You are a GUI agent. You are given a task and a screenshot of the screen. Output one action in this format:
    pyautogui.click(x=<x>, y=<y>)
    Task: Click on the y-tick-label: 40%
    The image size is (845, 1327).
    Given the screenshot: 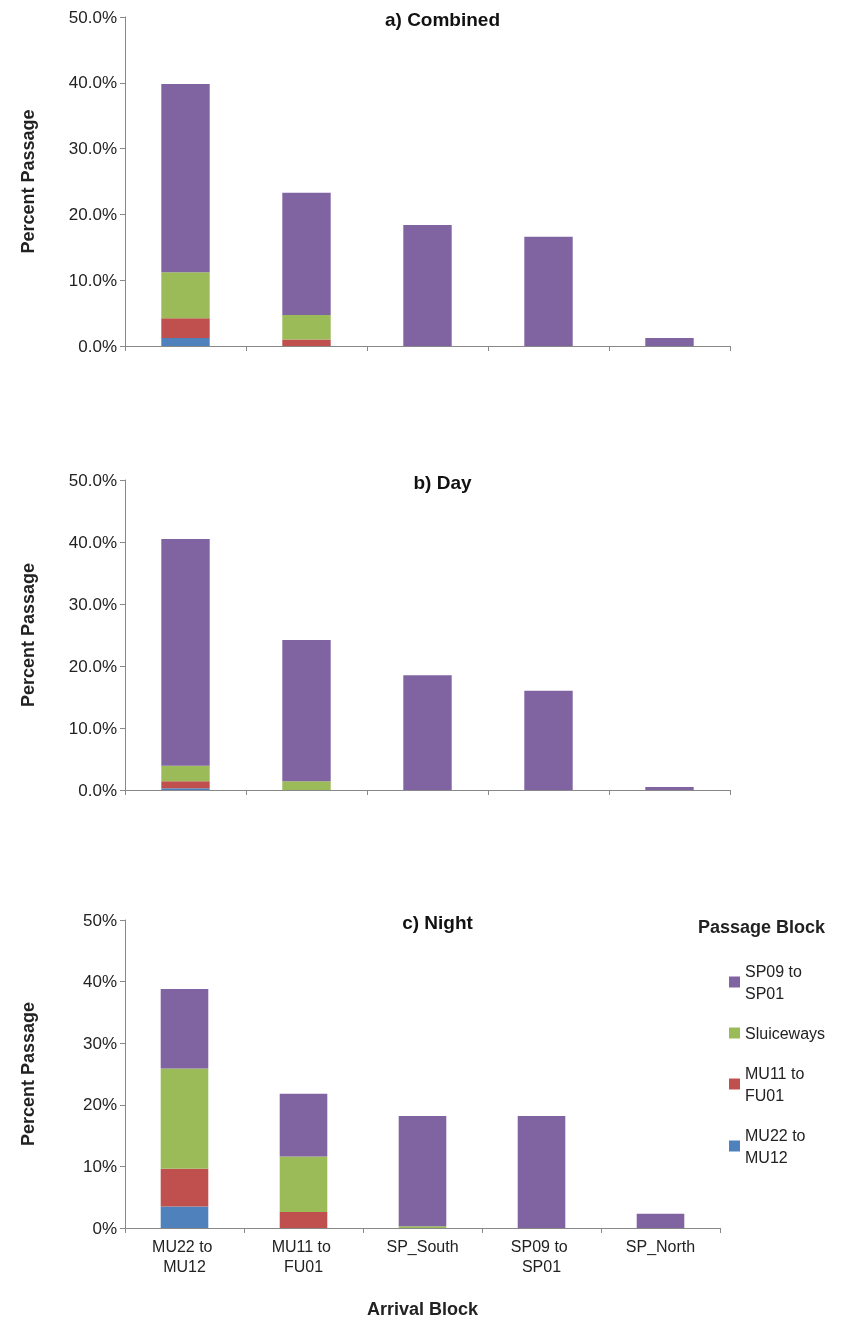 What is the action you would take?
    pyautogui.click(x=99, y=982)
    